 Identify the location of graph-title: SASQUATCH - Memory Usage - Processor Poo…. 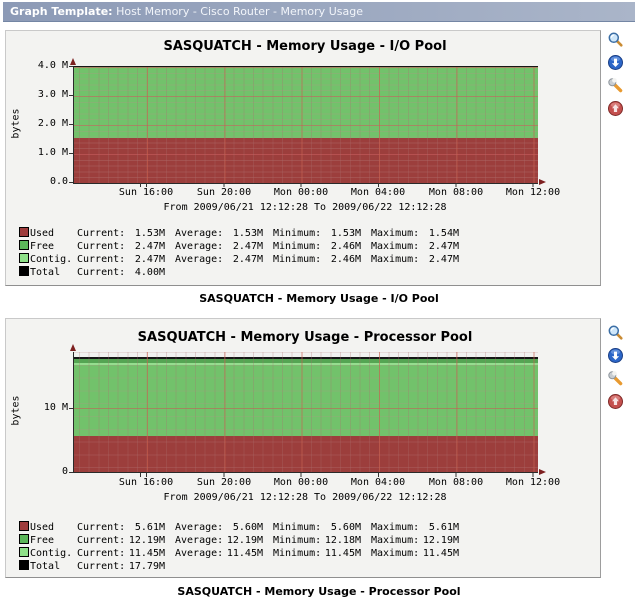
(305, 337).